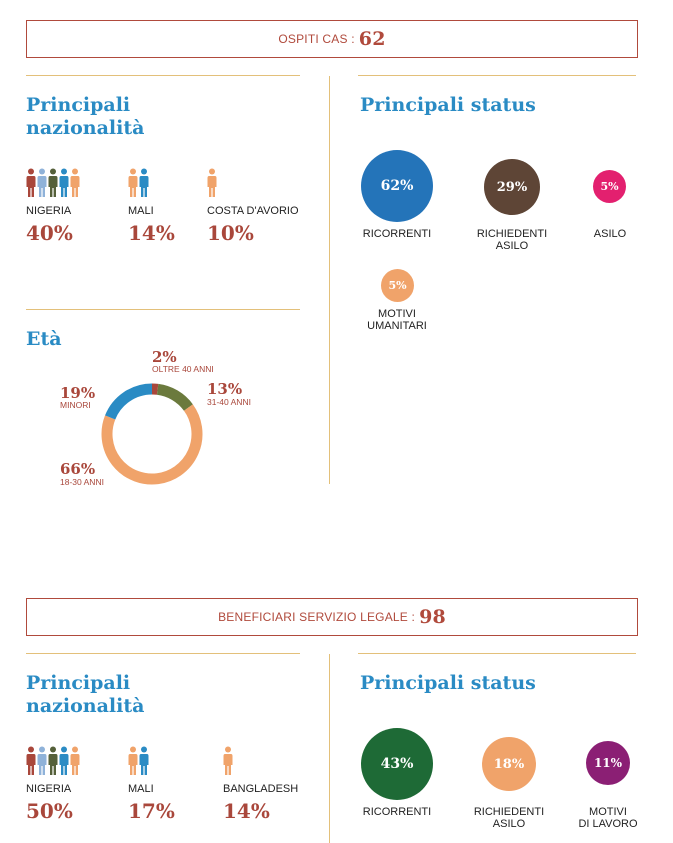 The image size is (673, 843). I want to click on age-label-18-30: 18-30 ANNI, so click(82, 482).